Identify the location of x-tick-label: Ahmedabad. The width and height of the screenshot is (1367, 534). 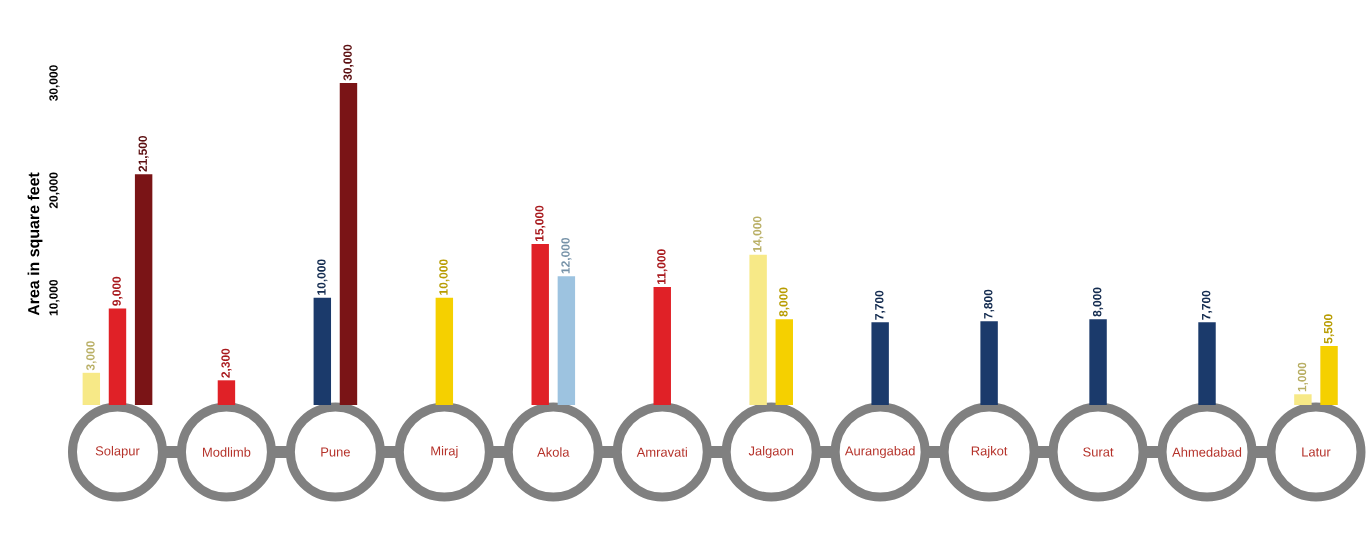
(1207, 452).